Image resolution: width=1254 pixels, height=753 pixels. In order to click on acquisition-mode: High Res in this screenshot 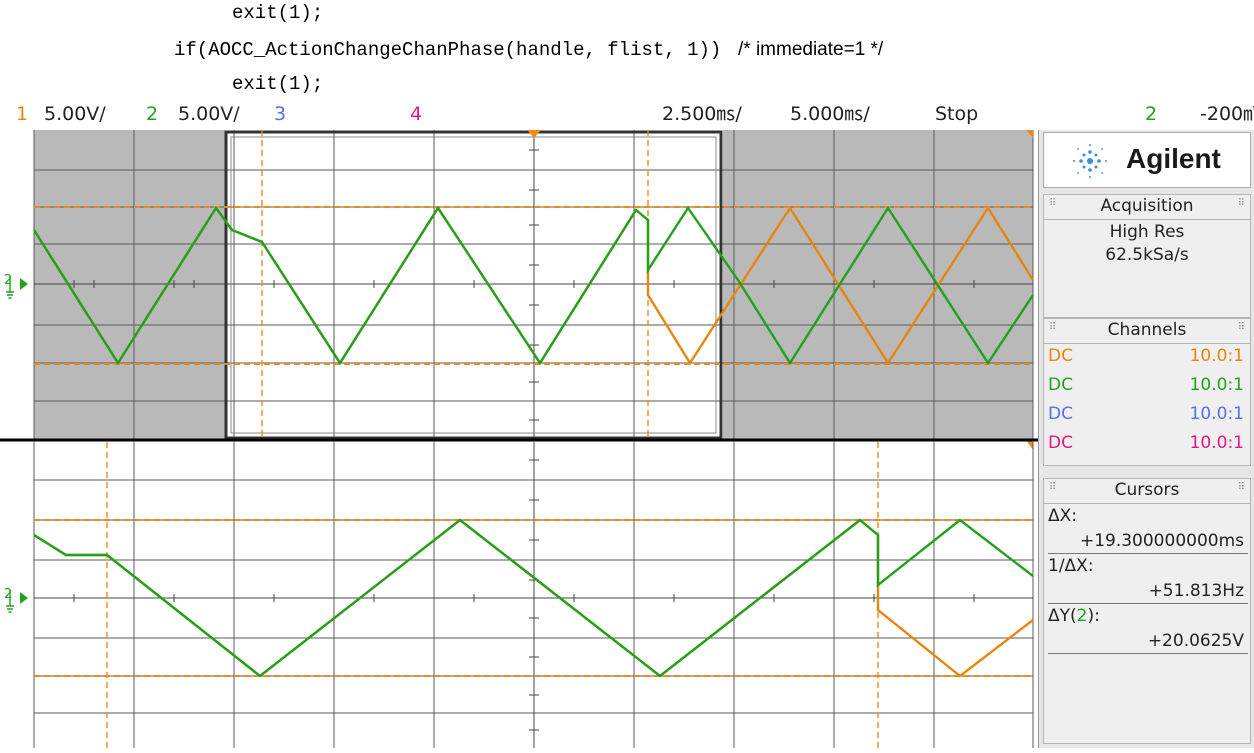, I will do `click(1147, 232)`.